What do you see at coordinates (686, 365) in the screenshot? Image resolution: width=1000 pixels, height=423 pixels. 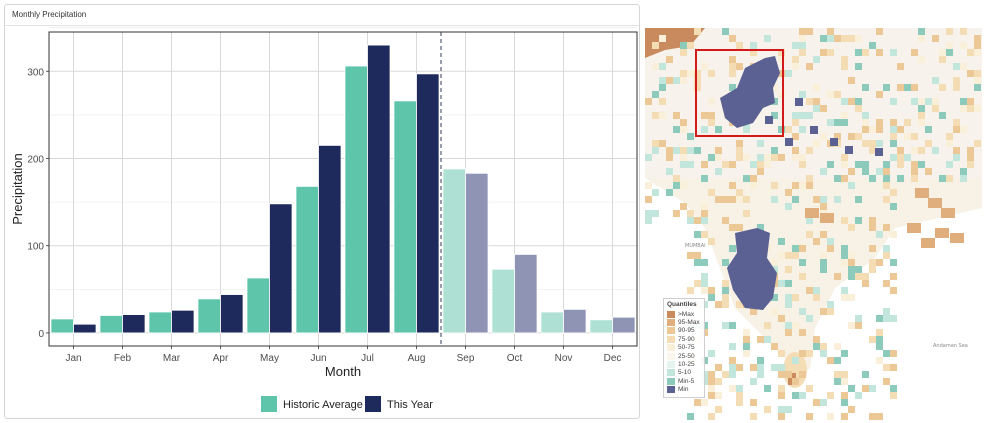 I see `map-legend-label: 10-25` at bounding box center [686, 365].